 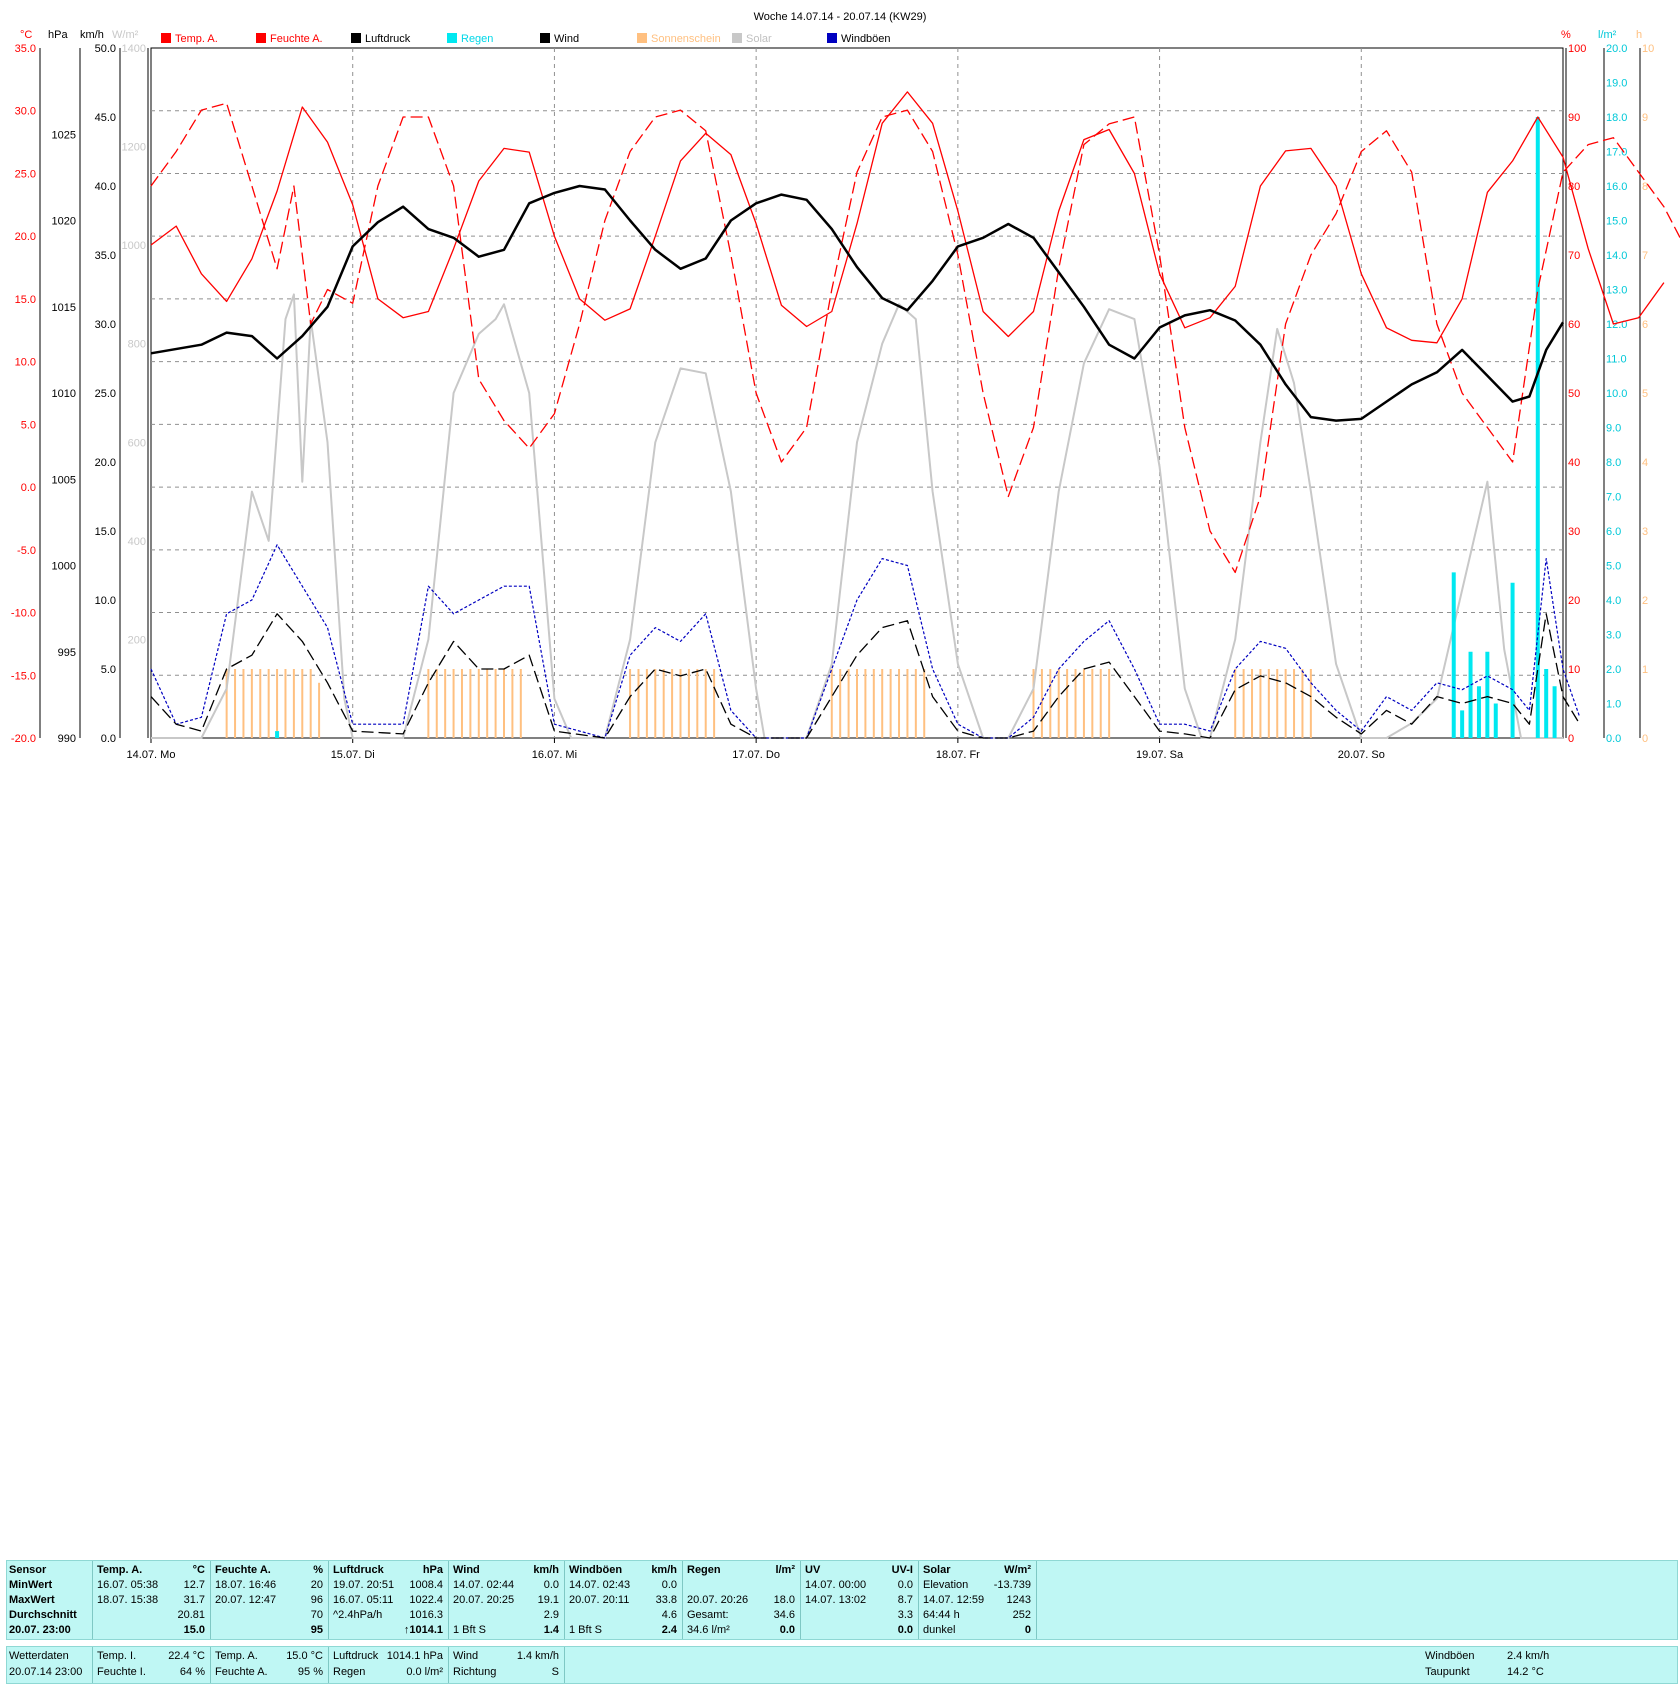 I want to click on taupunkt-label: Taupunkt, so click(x=1447, y=1672).